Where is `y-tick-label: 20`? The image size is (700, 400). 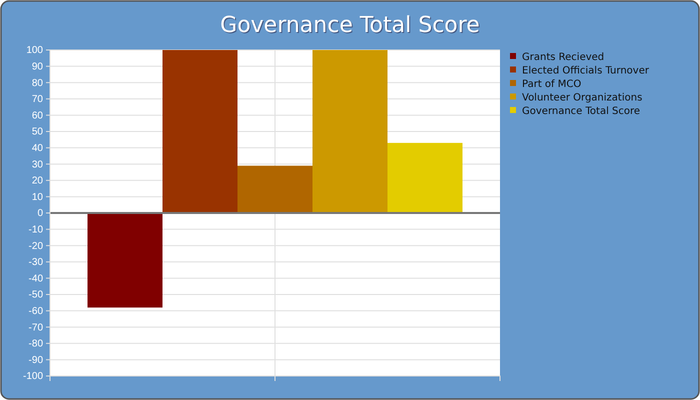 y-tick-label: 20 is located at coordinates (38, 181).